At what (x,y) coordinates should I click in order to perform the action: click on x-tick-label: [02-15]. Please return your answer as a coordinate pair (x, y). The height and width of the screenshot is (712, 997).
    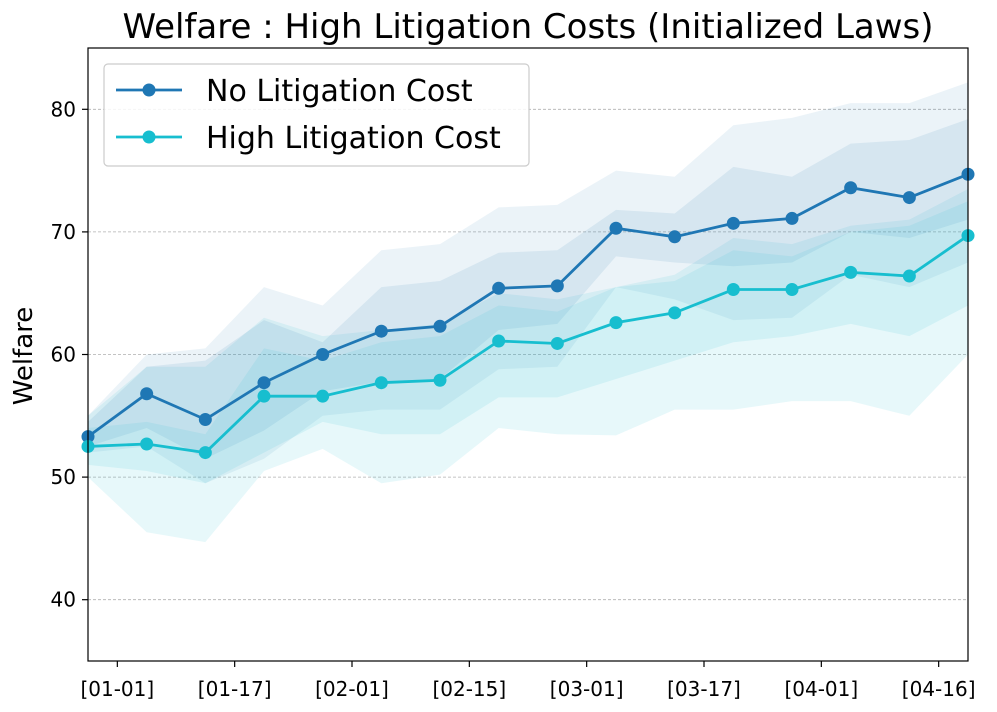
    Looking at the image, I should click on (469, 689).